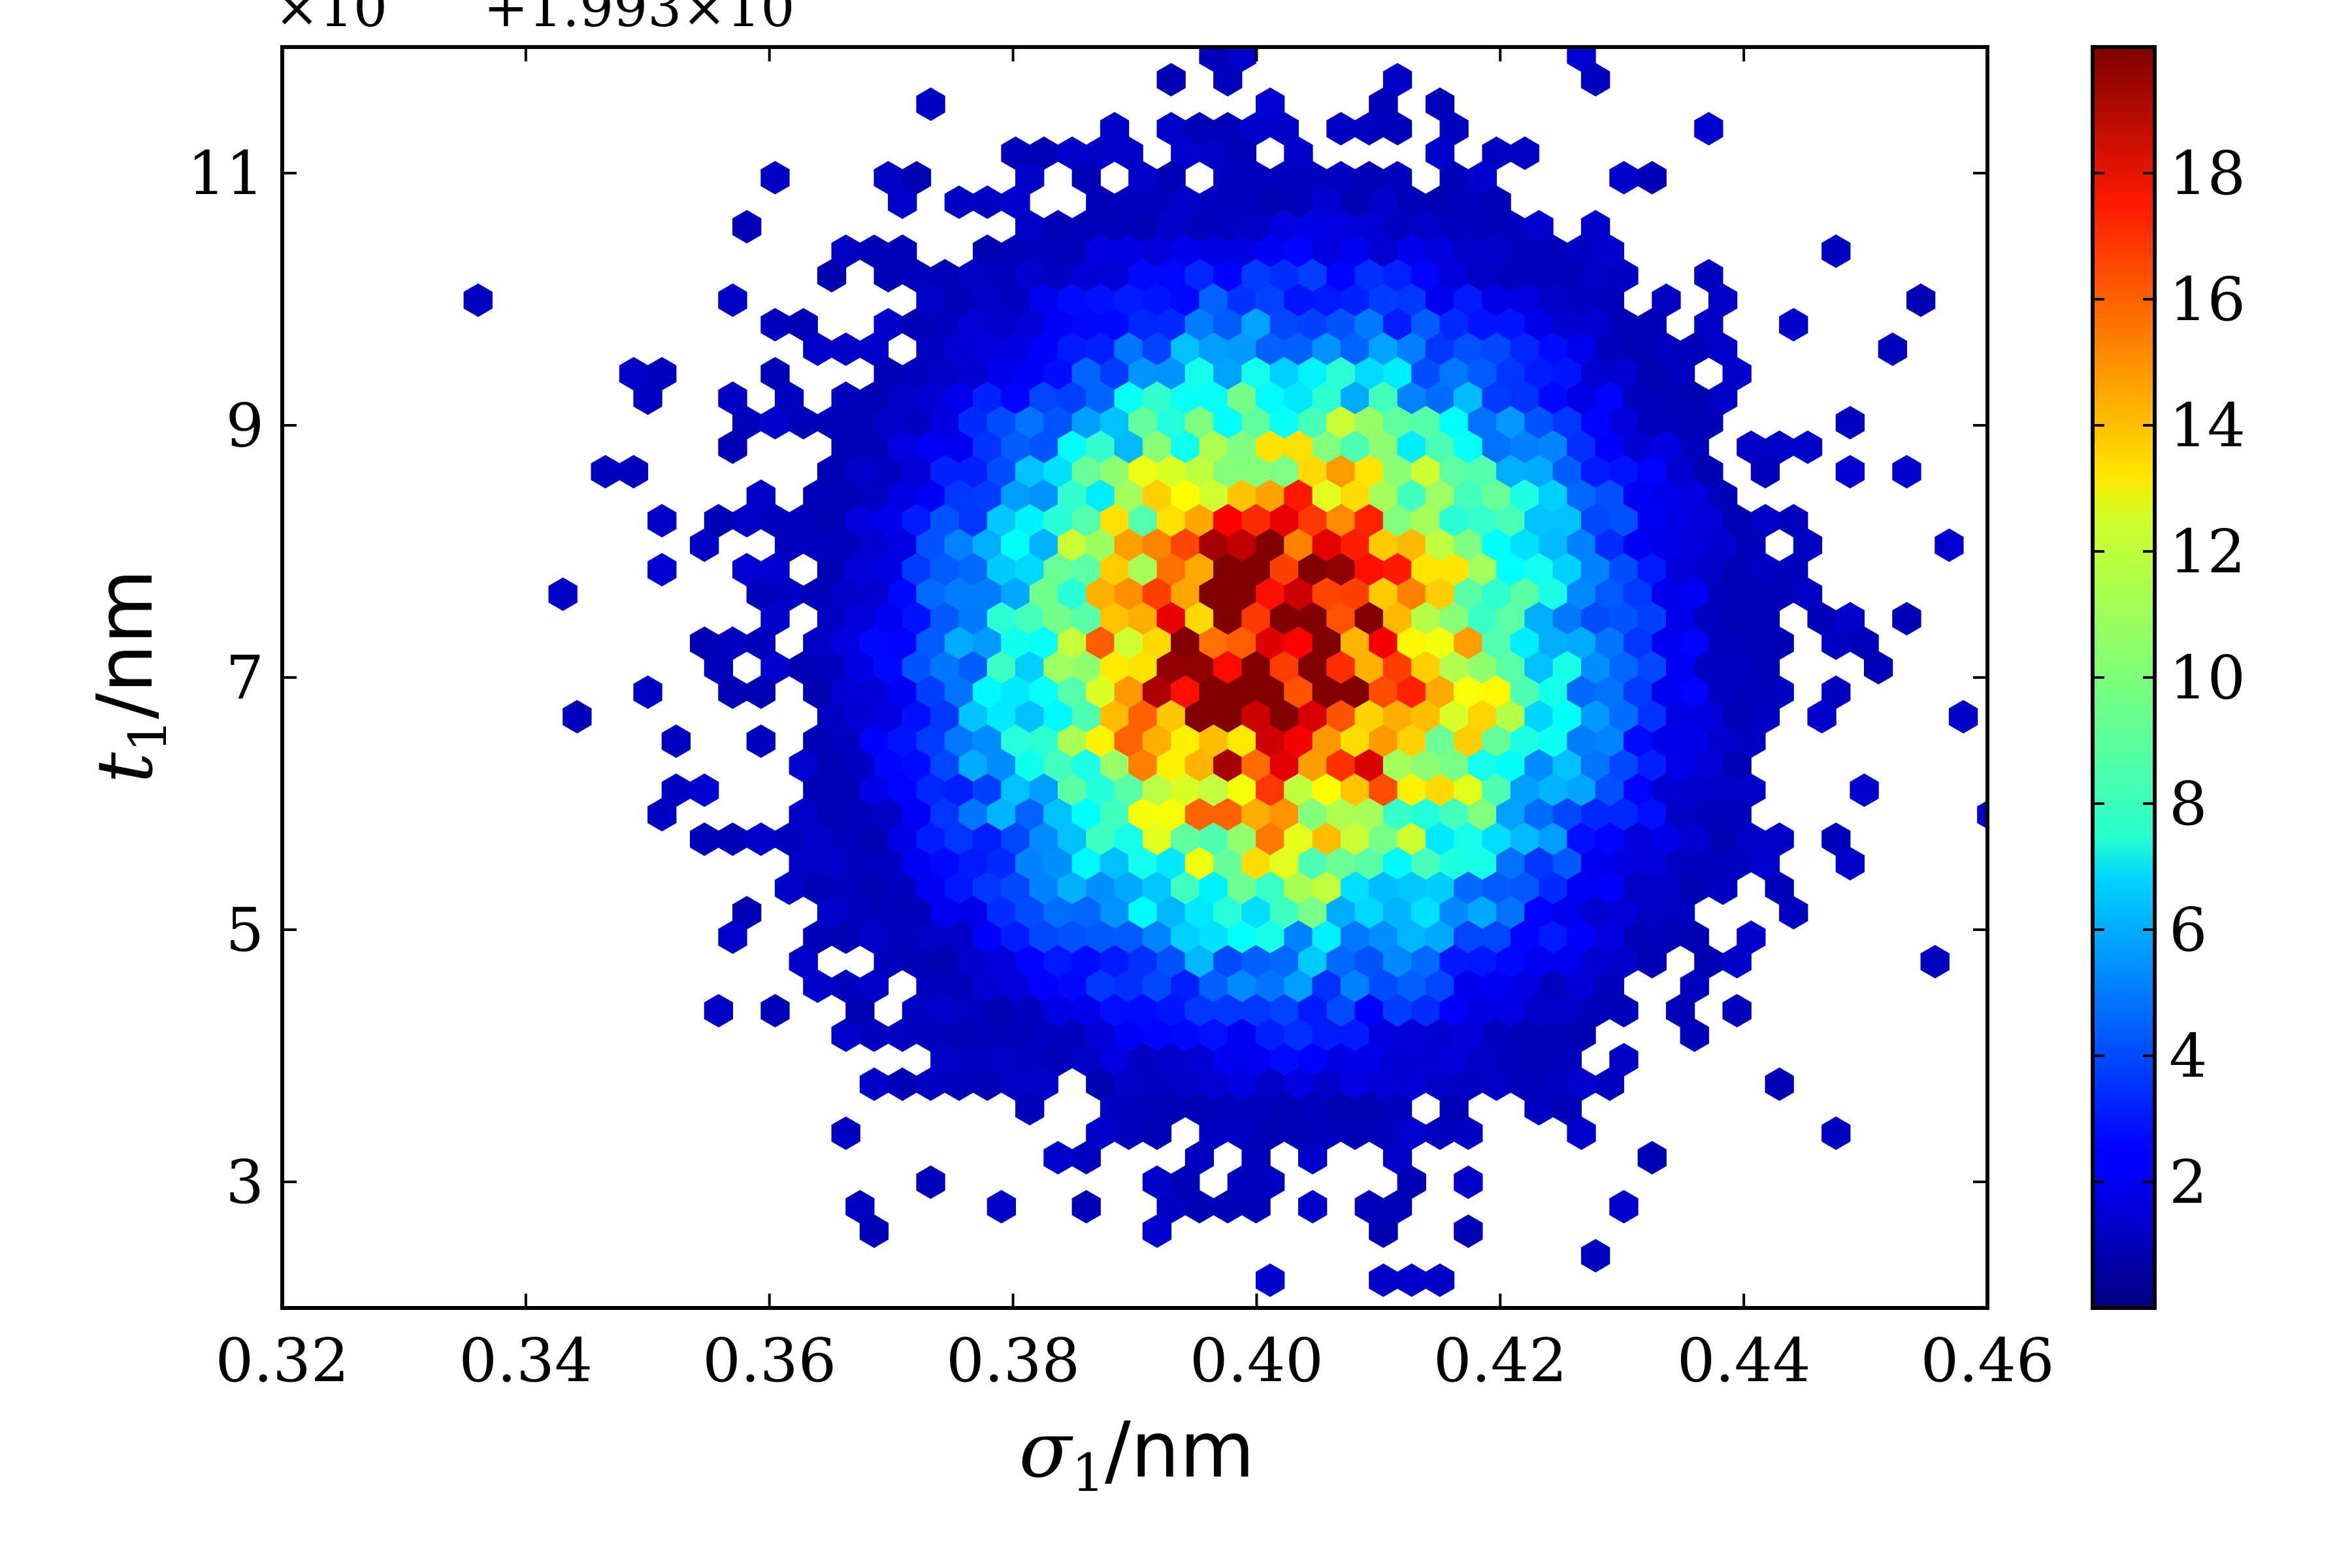  I want to click on y-tick-label: 5, so click(244, 930).